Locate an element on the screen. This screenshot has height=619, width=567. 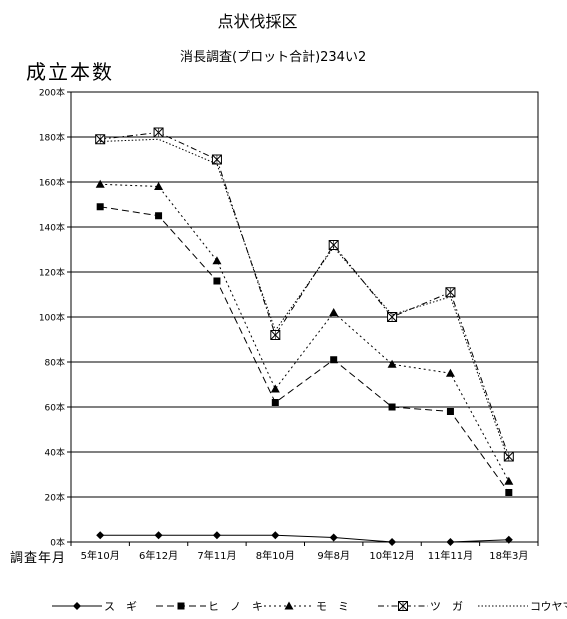
legend-label-1: ス ギ is located at coordinates (120, 606).